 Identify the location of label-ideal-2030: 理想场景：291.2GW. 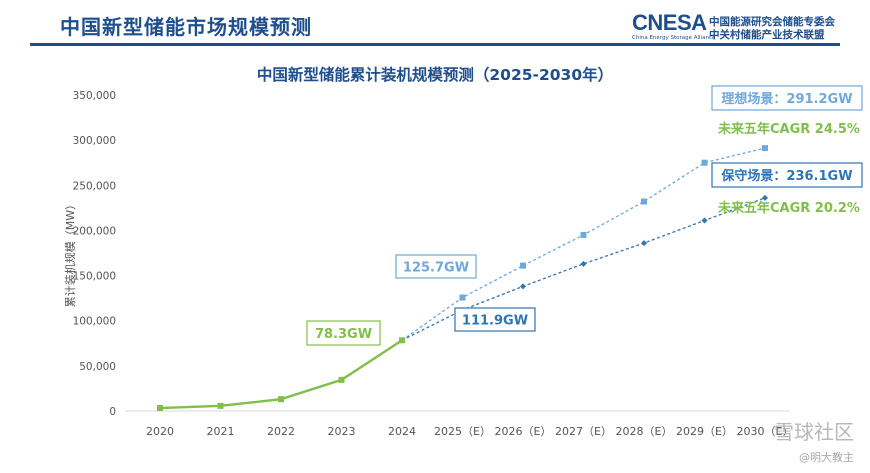
(786, 99).